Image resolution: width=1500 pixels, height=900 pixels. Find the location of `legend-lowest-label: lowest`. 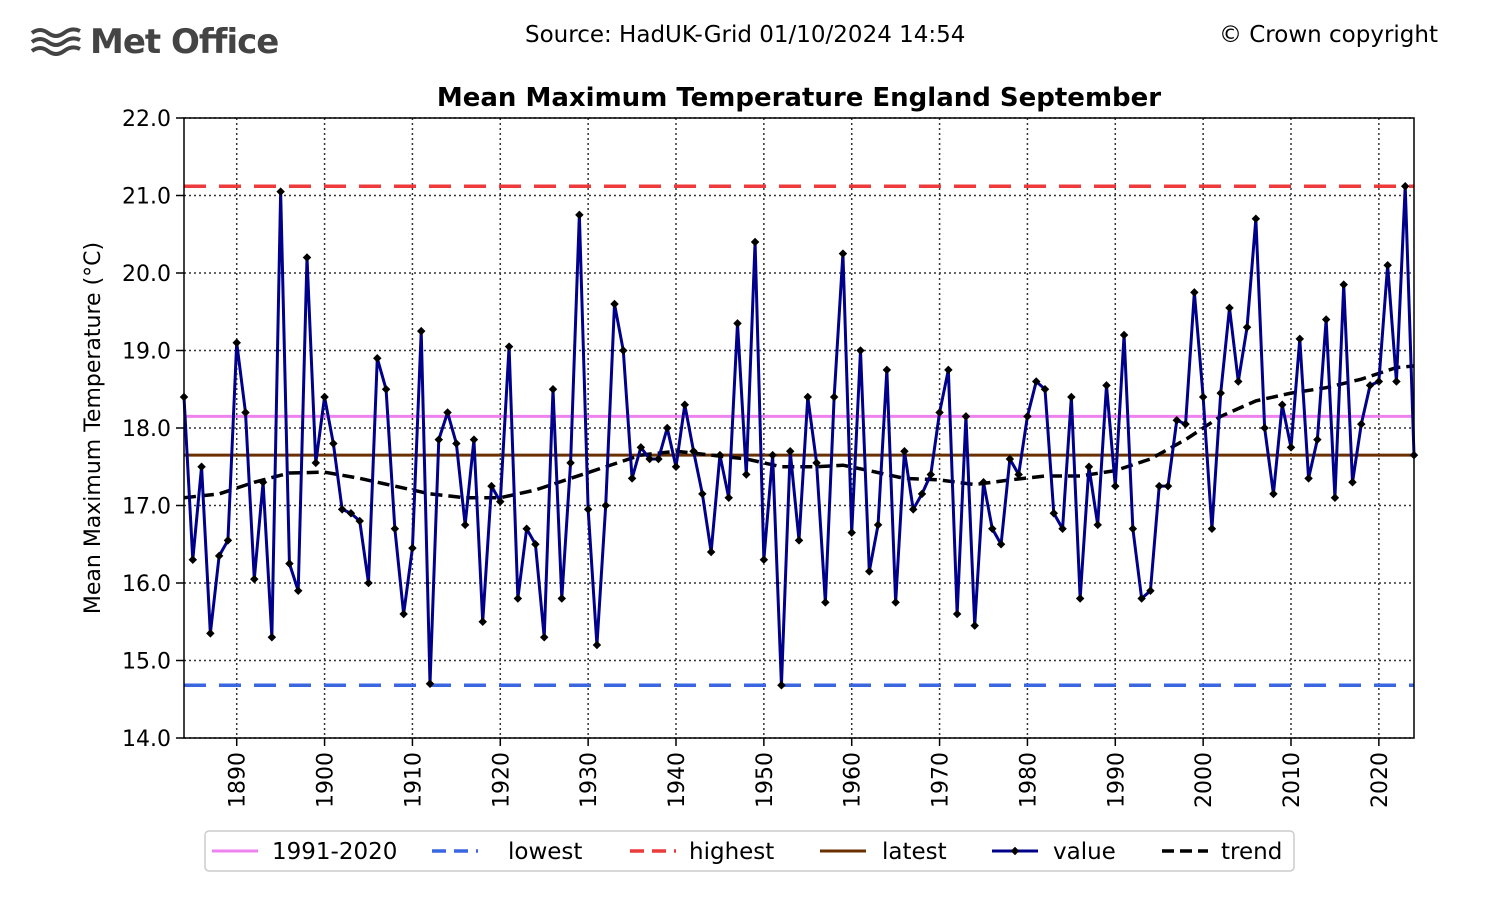

legend-lowest-label: lowest is located at coordinates (545, 852).